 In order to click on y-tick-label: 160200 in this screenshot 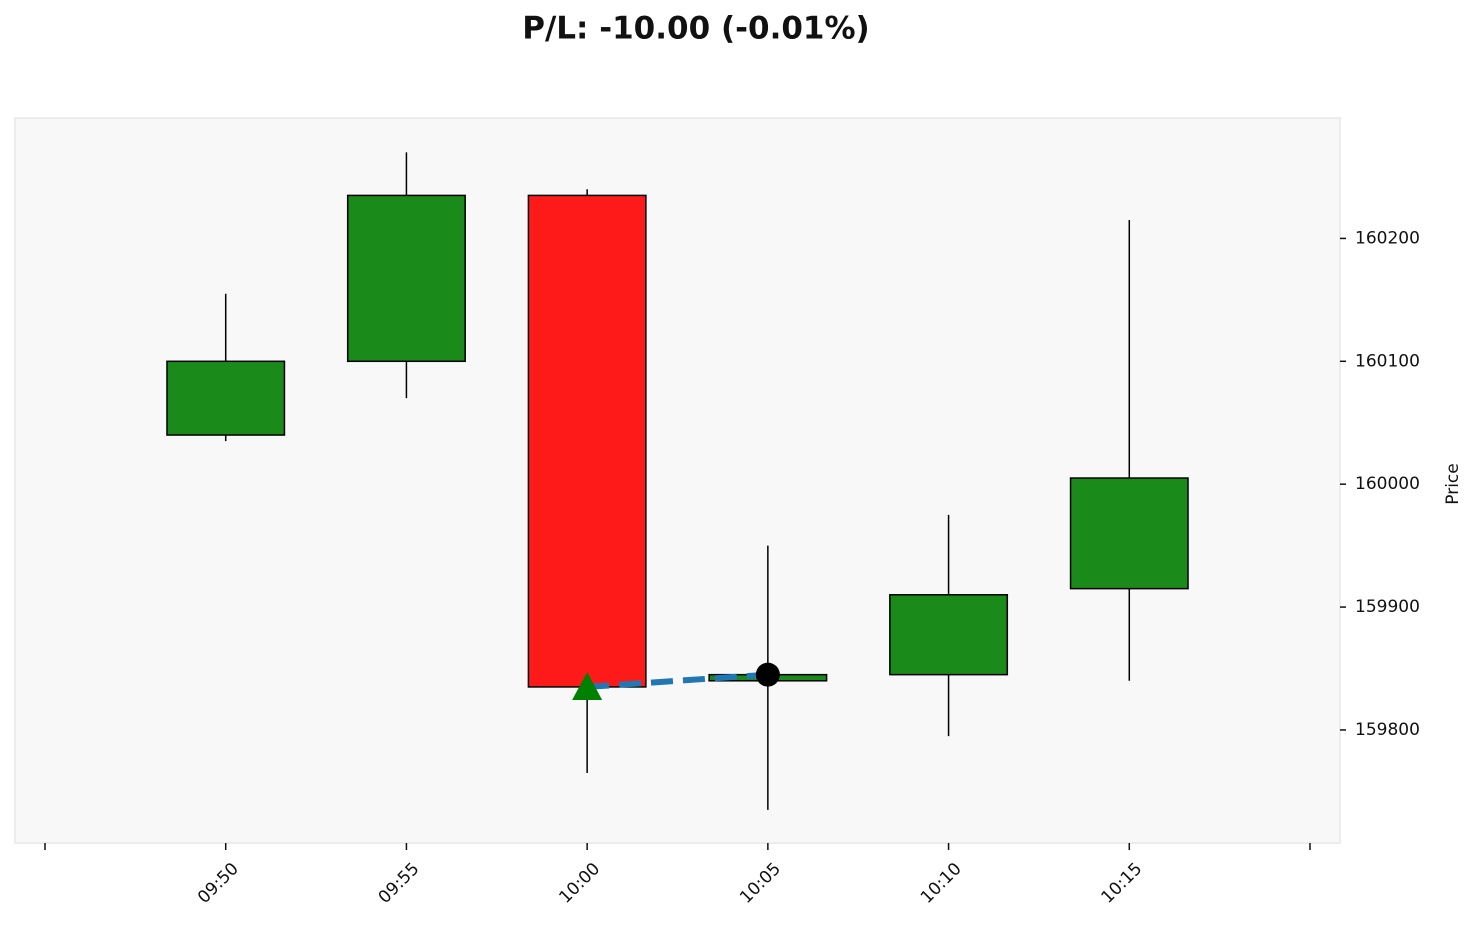, I will do `click(1387, 238)`.